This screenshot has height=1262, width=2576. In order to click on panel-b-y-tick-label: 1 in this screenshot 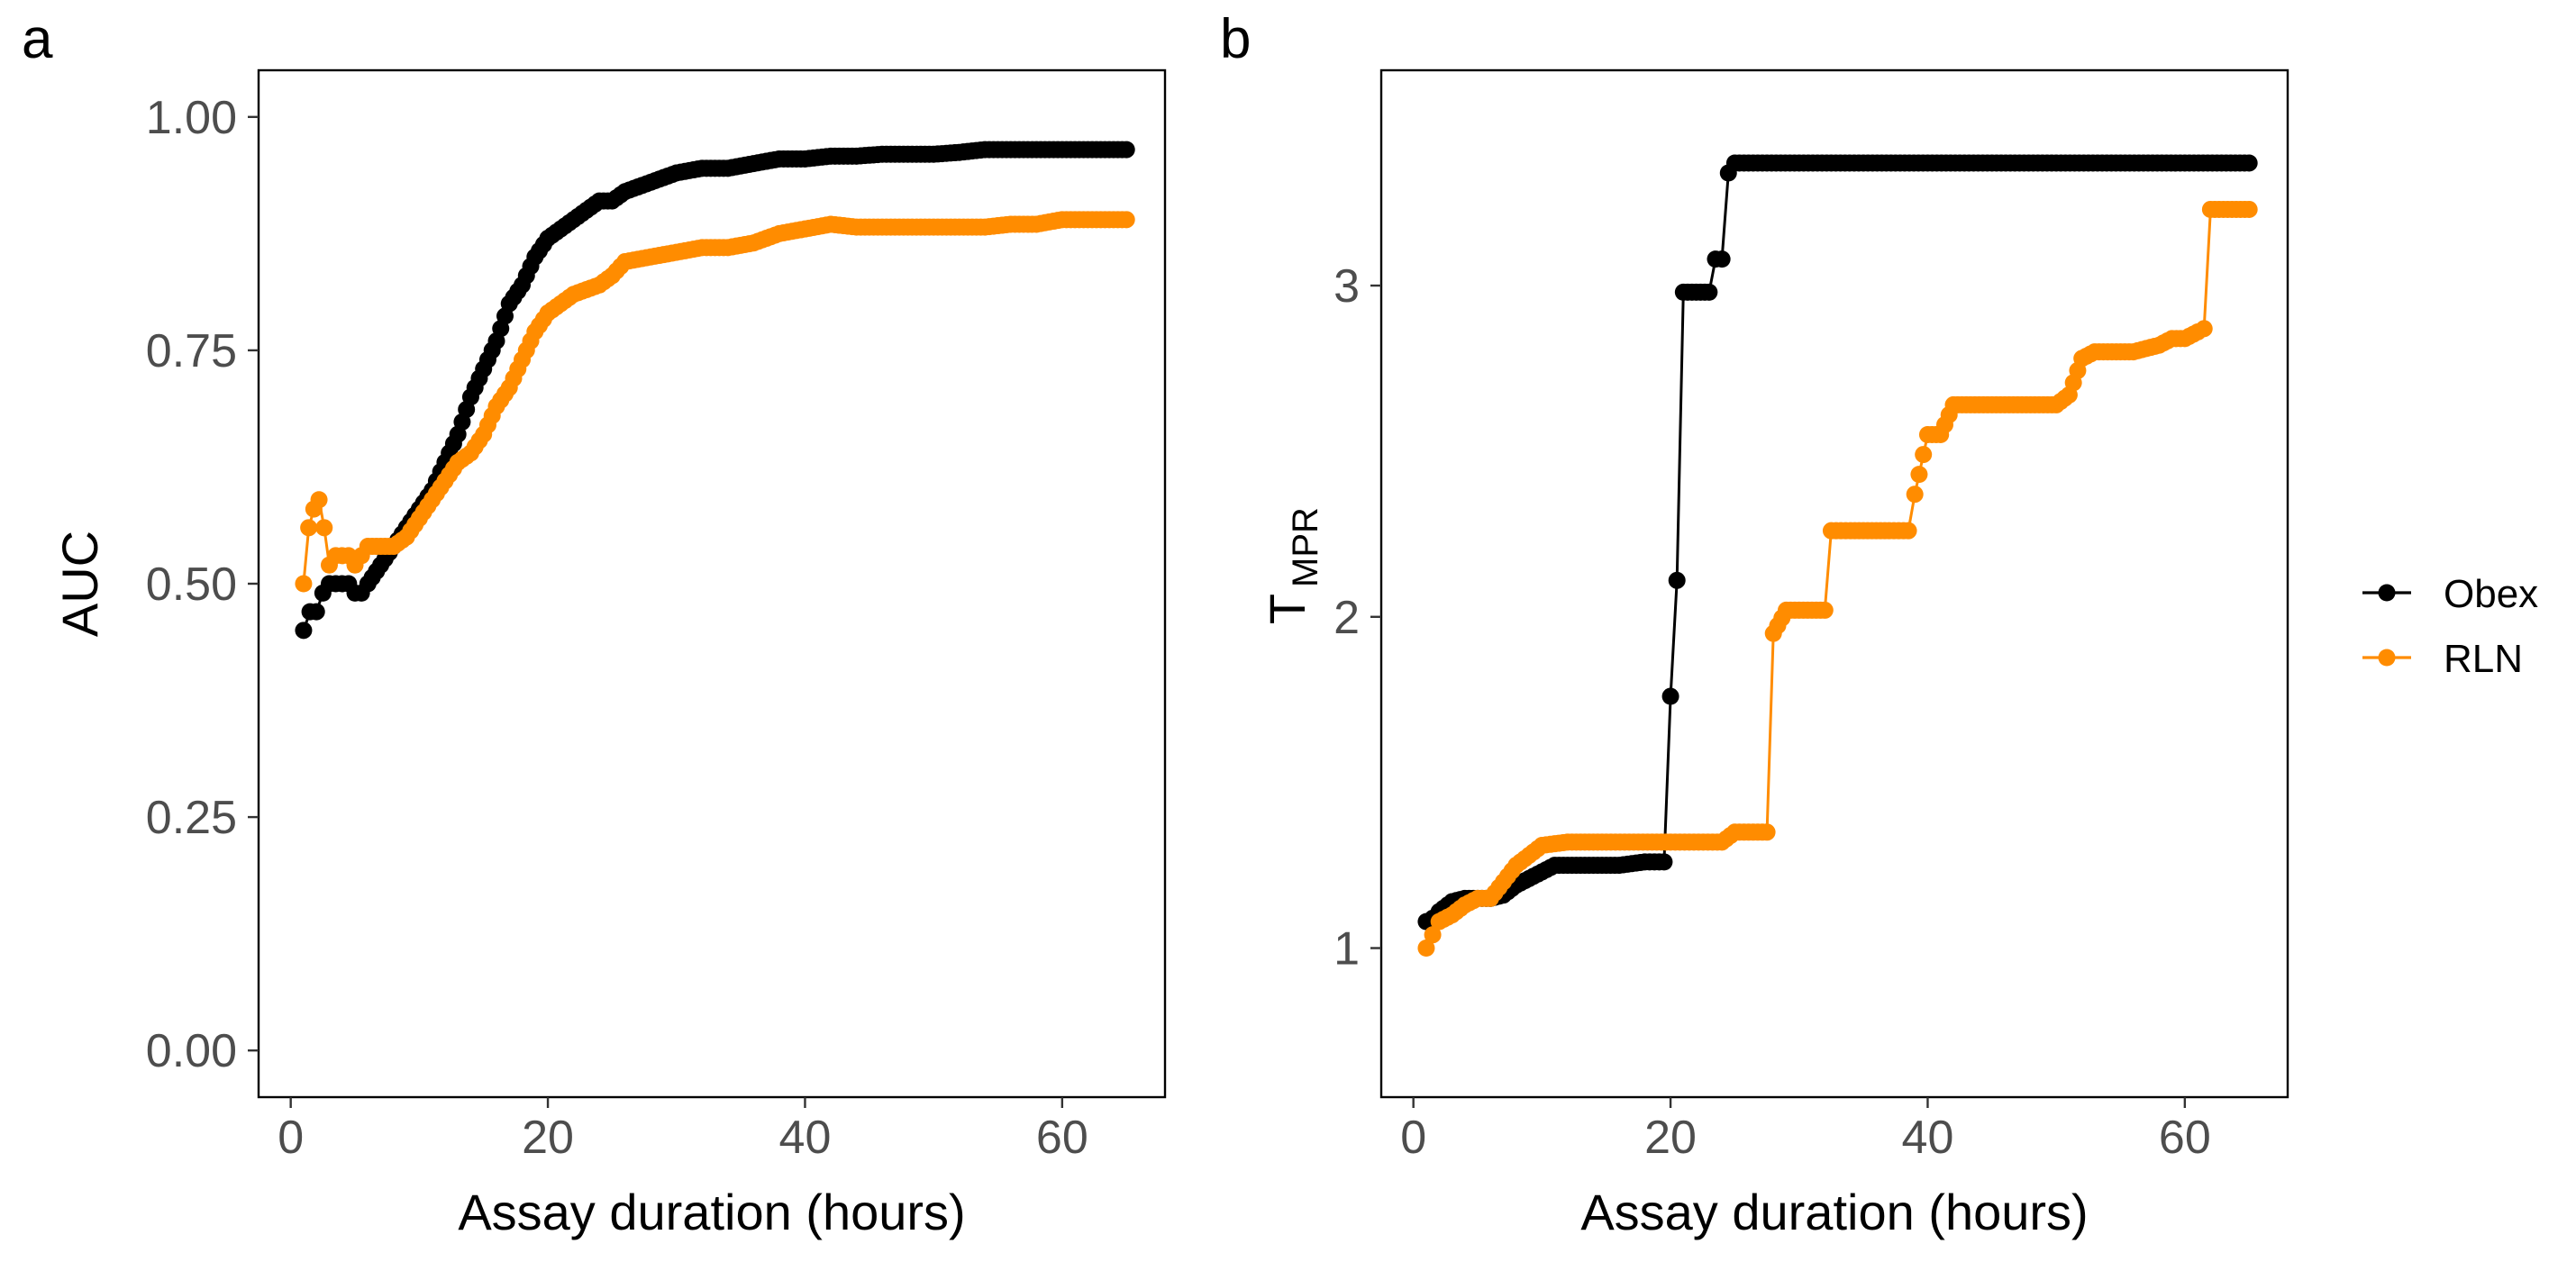, I will do `click(1347, 950)`.